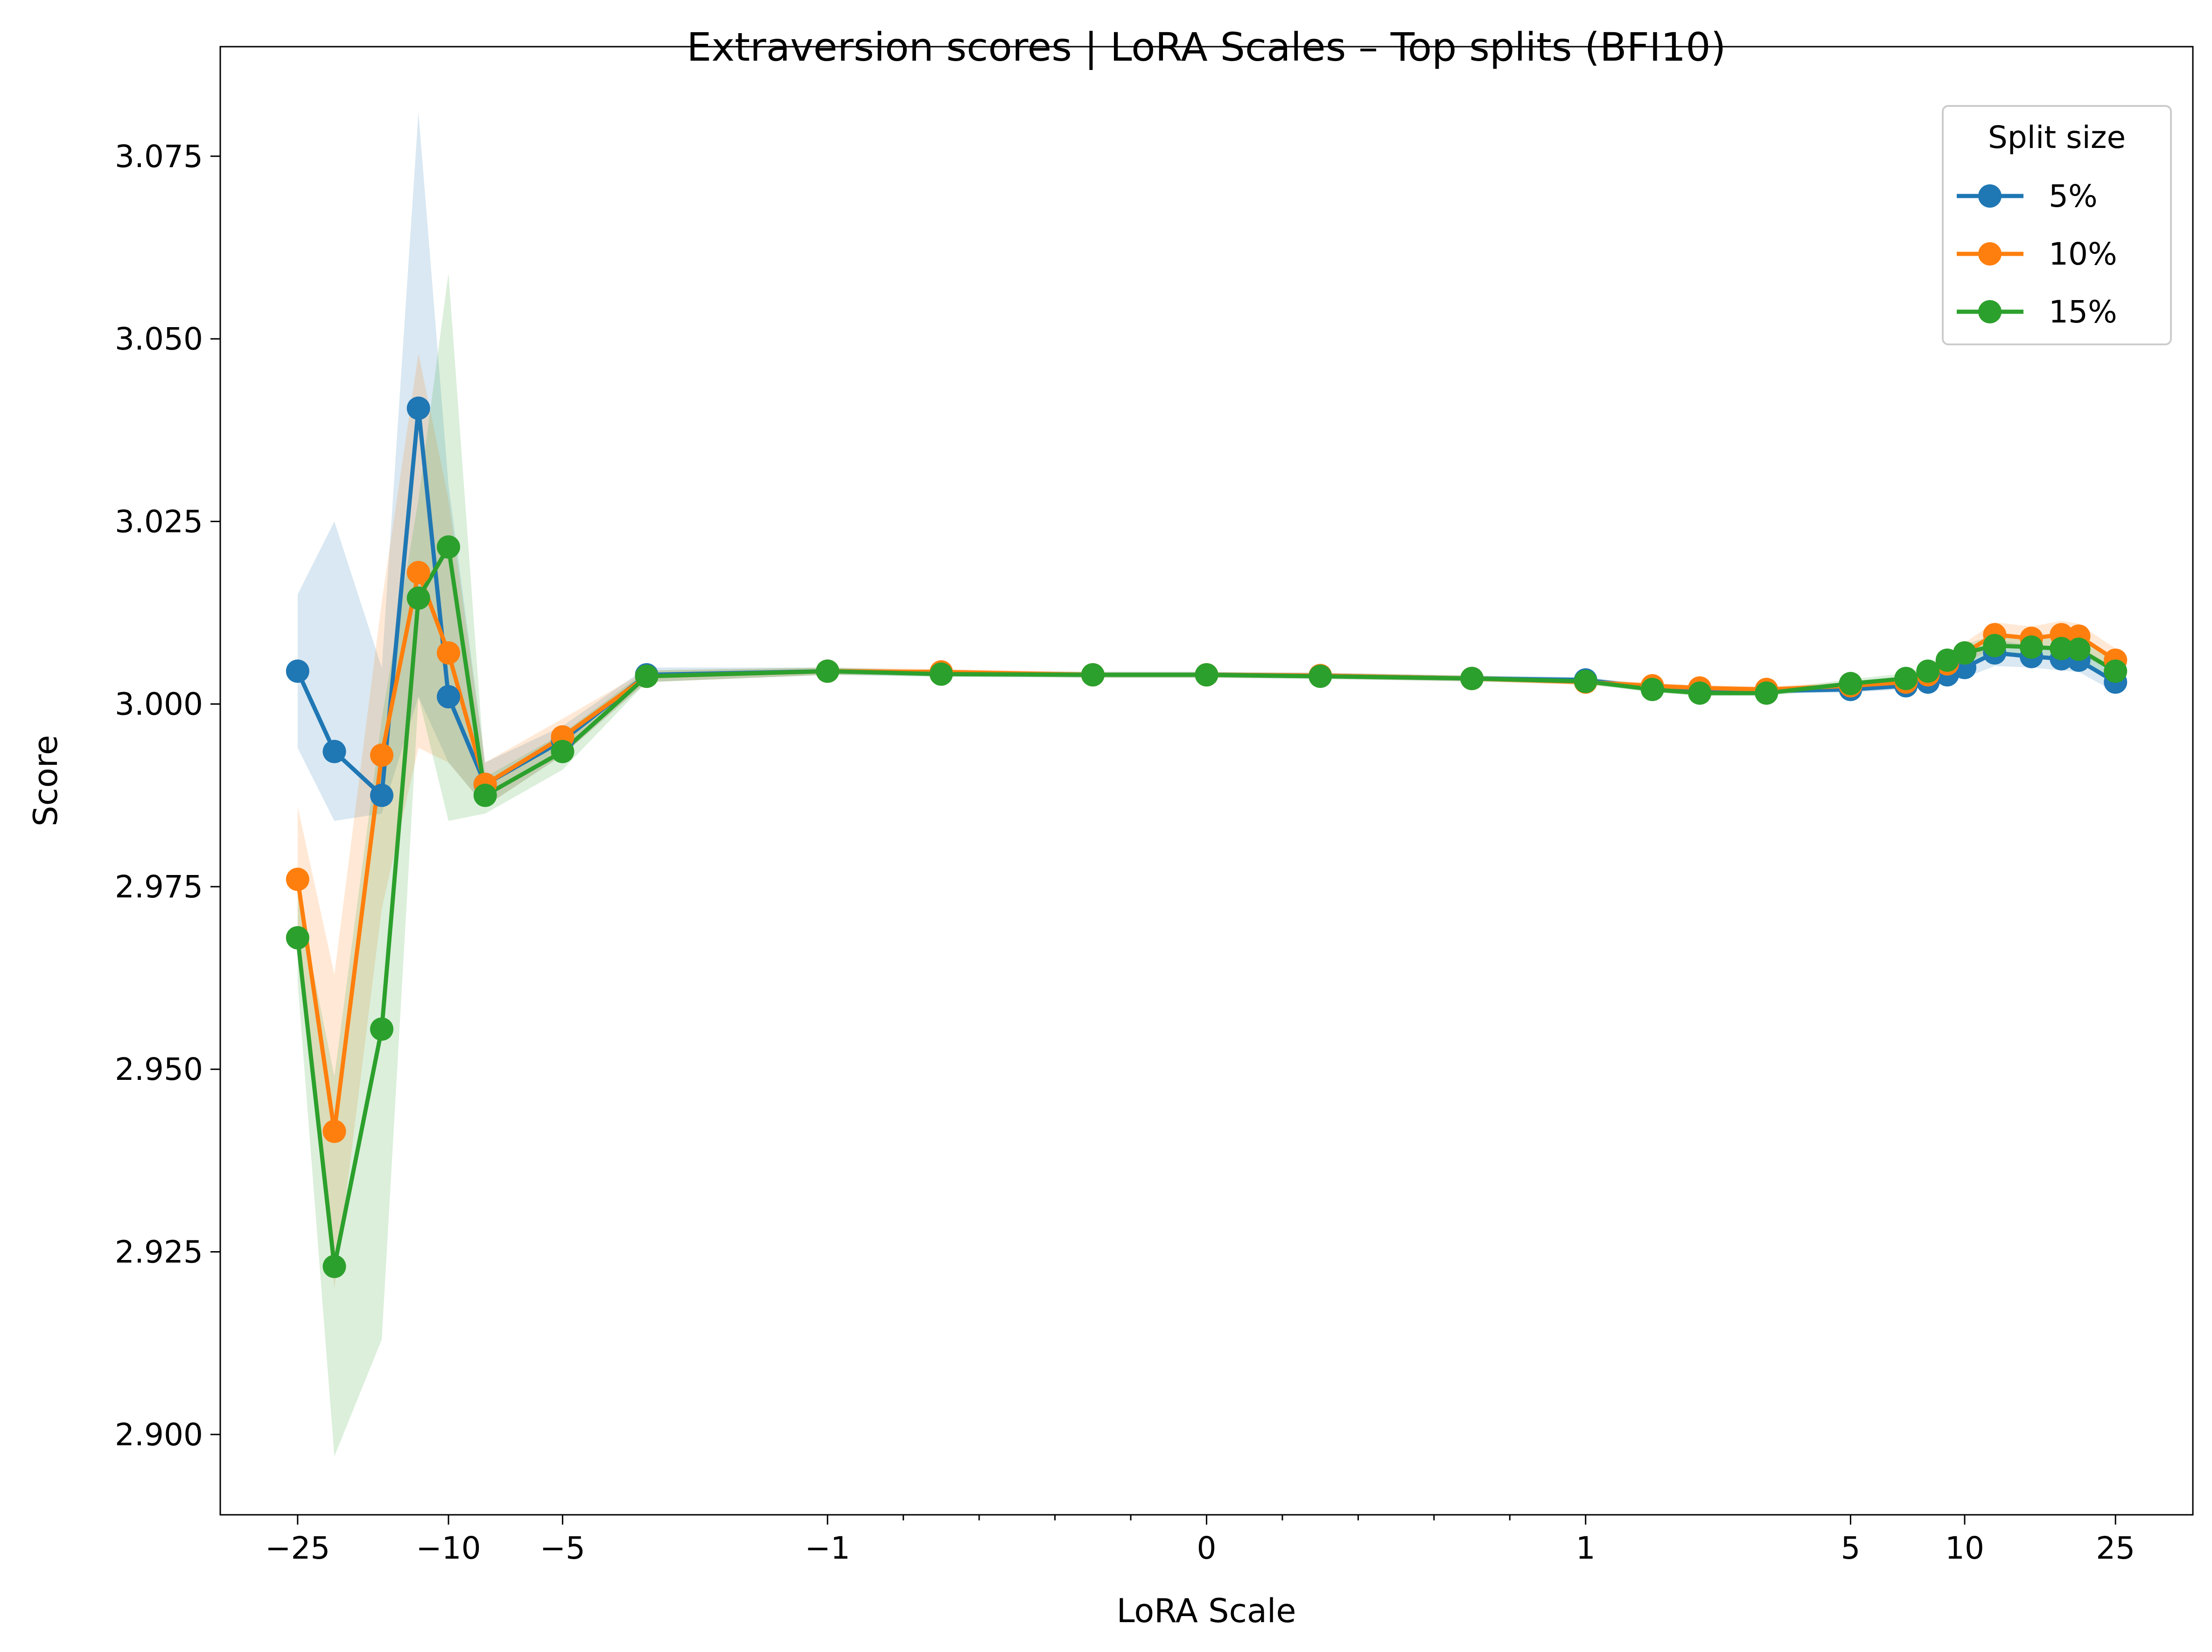 This screenshot has width=2212, height=1652. I want to click on legend-label: 10%, so click(2083, 254).